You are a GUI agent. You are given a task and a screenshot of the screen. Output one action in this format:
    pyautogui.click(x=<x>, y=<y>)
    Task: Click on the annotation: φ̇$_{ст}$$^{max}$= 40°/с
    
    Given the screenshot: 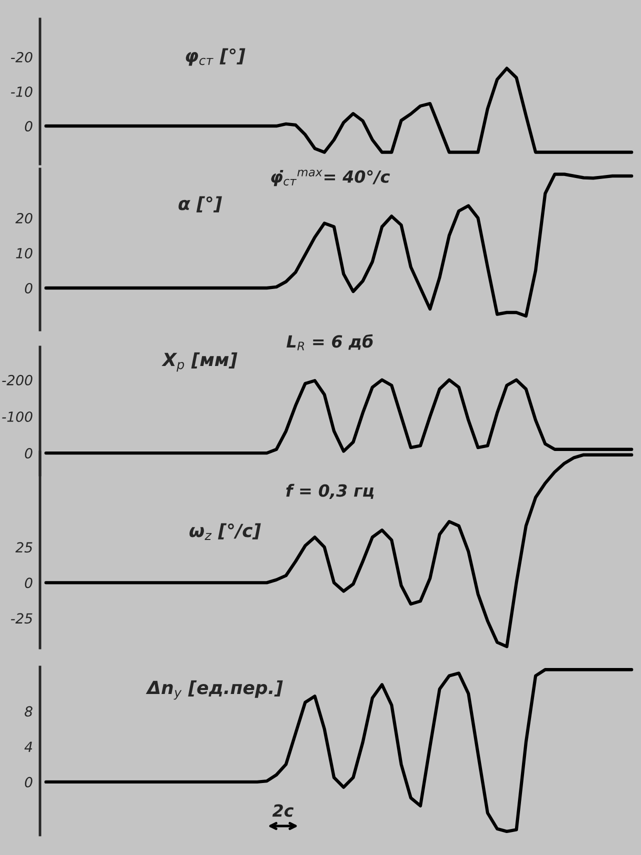 What is the action you would take?
    pyautogui.click(x=330, y=178)
    